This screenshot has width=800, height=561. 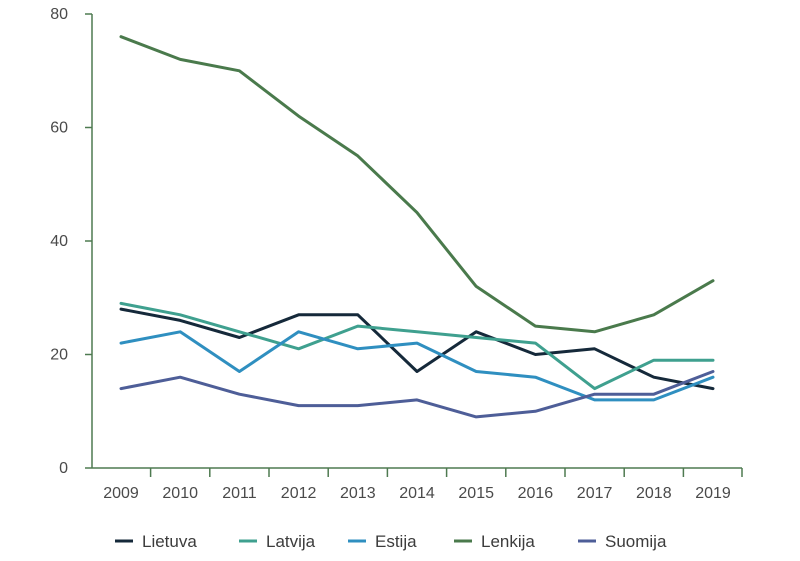 What do you see at coordinates (595, 493) in the screenshot?
I see `x-tick-label: 2017` at bounding box center [595, 493].